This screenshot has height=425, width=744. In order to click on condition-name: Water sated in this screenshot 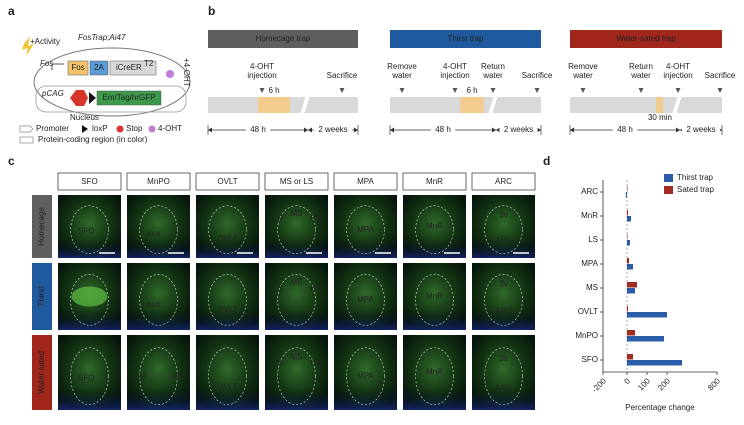, I will do `click(41, 372)`.